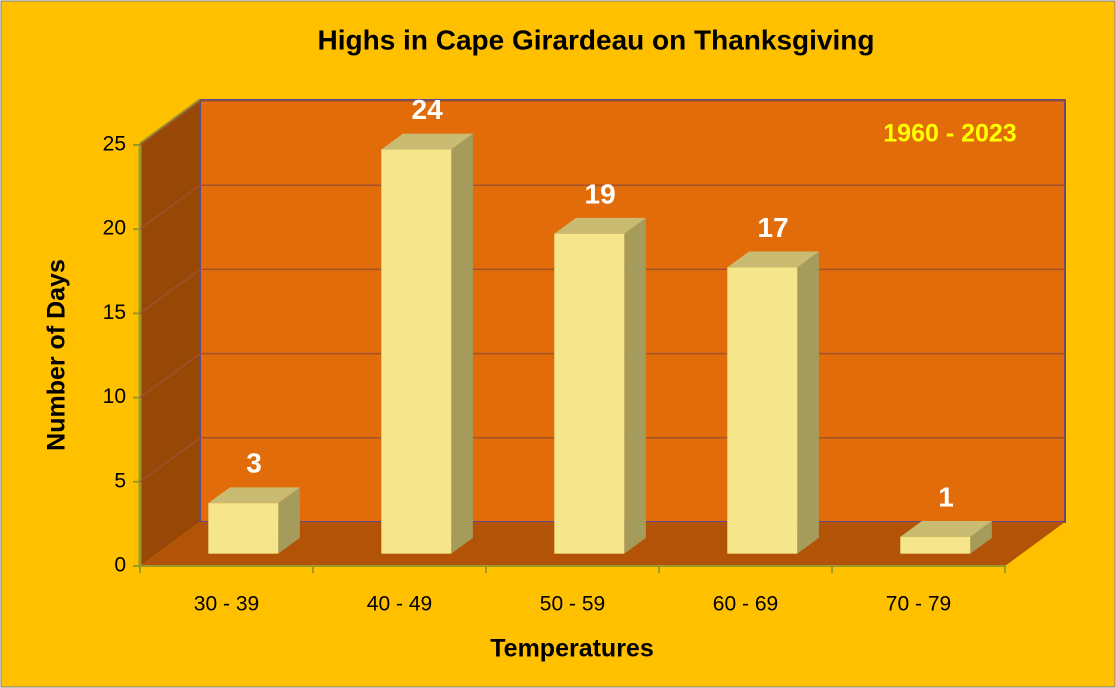  Describe the element at coordinates (428, 109) in the screenshot. I see `value-label: 24` at that location.